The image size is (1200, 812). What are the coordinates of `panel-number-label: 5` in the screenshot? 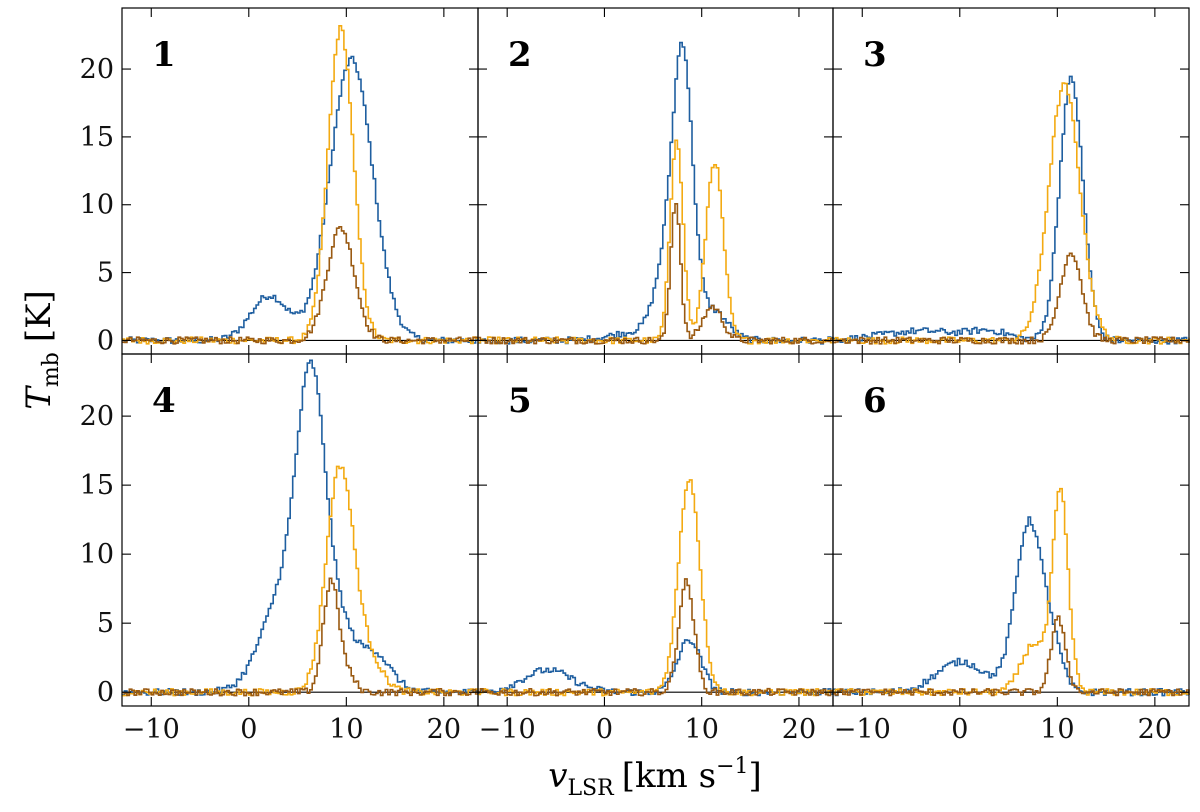 It's located at (520, 401).